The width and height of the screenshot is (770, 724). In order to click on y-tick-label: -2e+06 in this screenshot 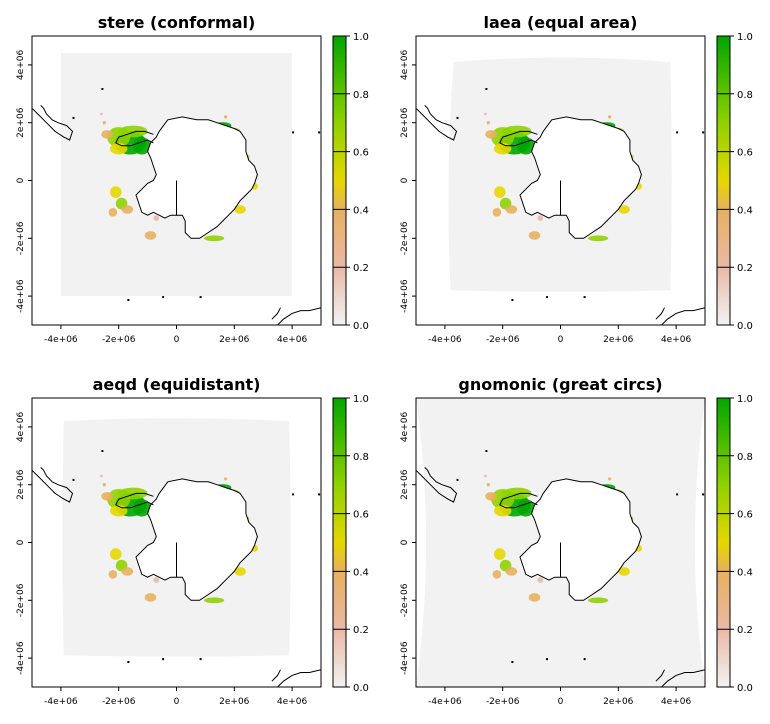, I will do `click(21, 600)`.